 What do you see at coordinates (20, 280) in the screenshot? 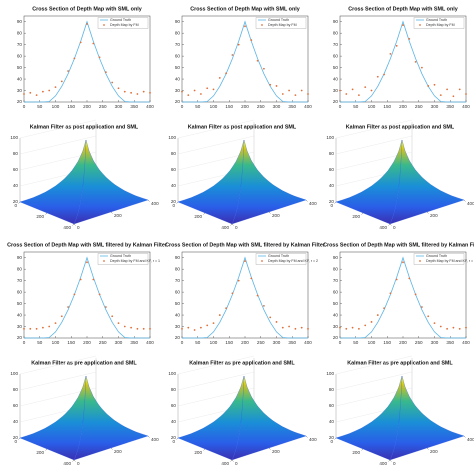
I see `y-tick-label: 70` at bounding box center [20, 280].